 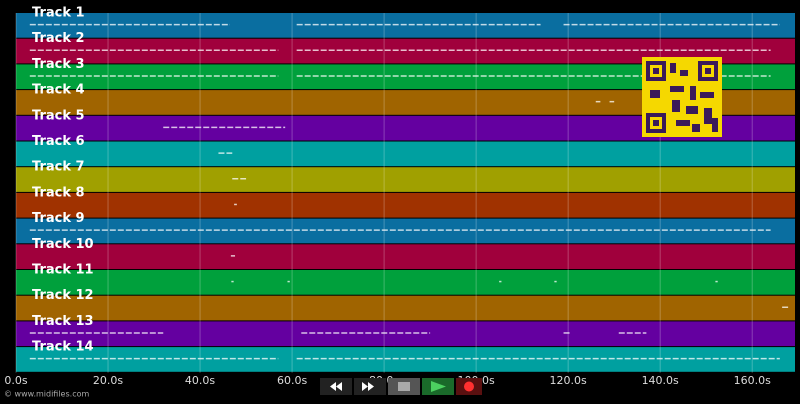 I want to click on time-tick-label: 140.0s, so click(x=660, y=380).